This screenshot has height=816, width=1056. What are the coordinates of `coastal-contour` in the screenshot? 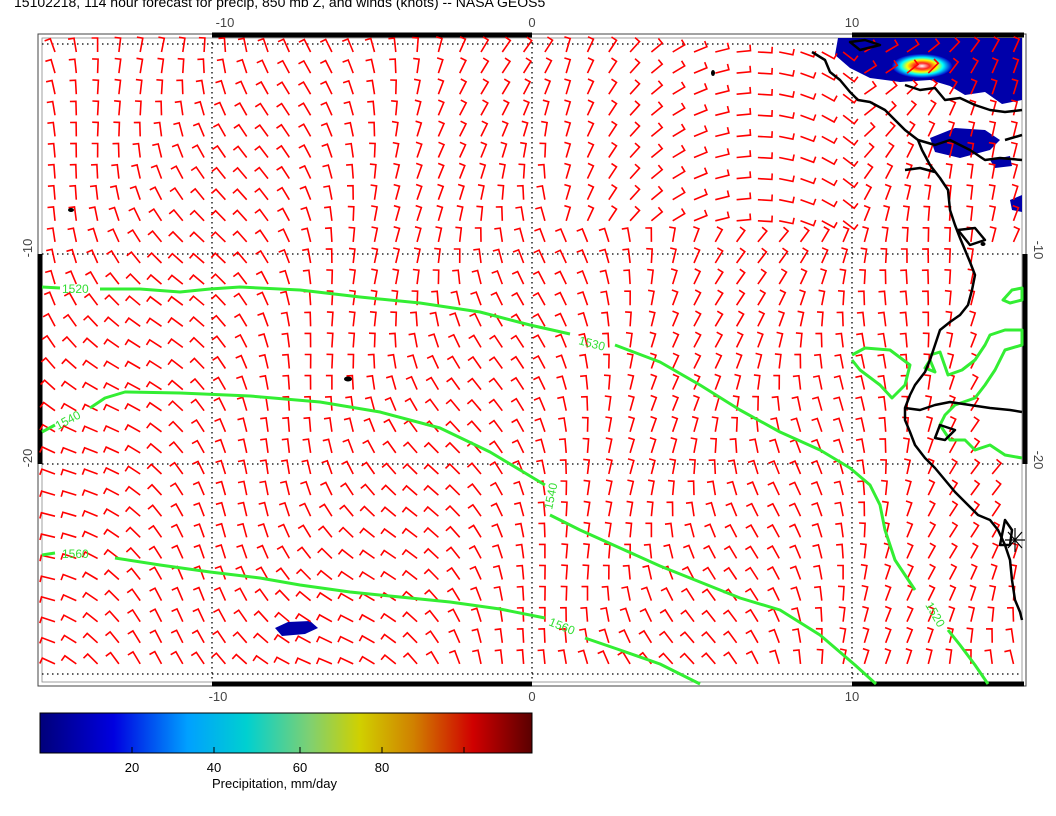 It's located at (937, 373).